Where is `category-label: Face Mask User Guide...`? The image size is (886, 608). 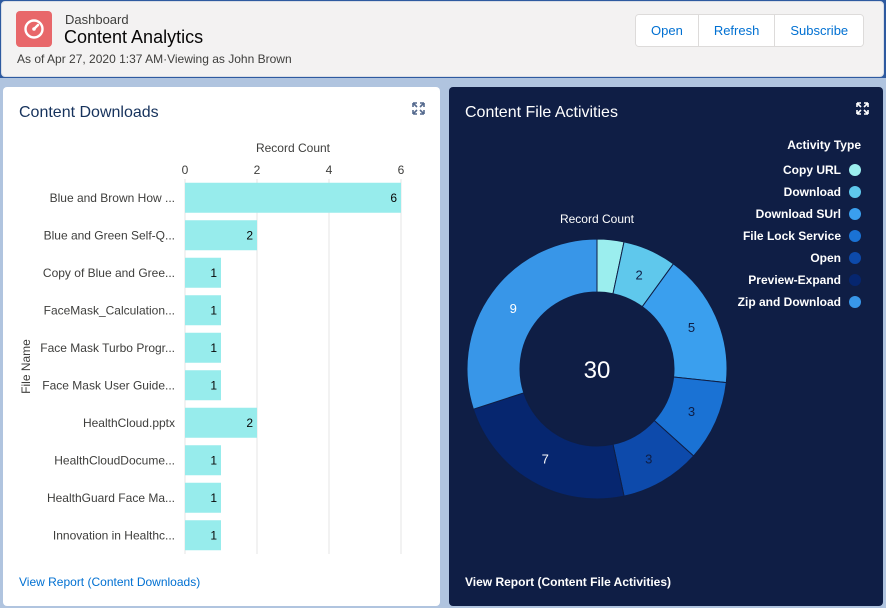 category-label: Face Mask User Guide... is located at coordinates (108, 385).